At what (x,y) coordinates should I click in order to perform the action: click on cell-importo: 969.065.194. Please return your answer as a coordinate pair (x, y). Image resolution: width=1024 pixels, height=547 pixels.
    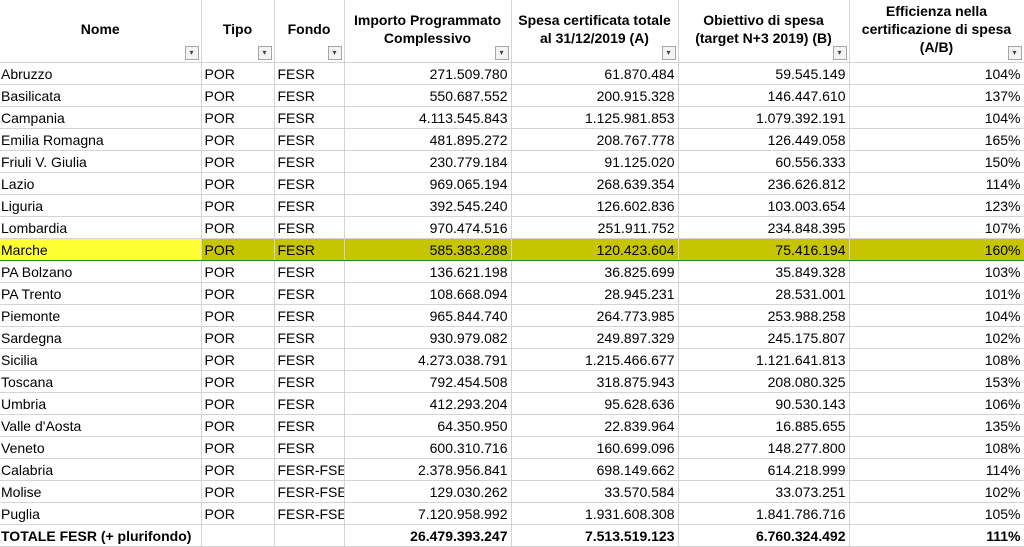
    Looking at the image, I should click on (428, 183).